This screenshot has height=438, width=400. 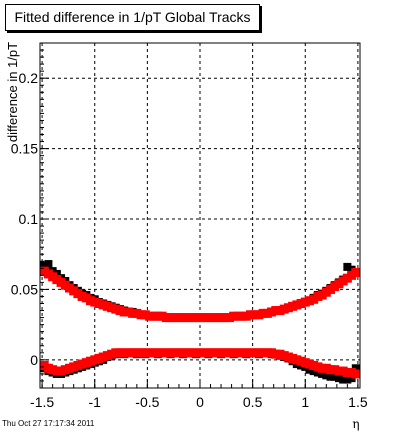 I want to click on y-tick-label: 0, so click(x=34, y=360).